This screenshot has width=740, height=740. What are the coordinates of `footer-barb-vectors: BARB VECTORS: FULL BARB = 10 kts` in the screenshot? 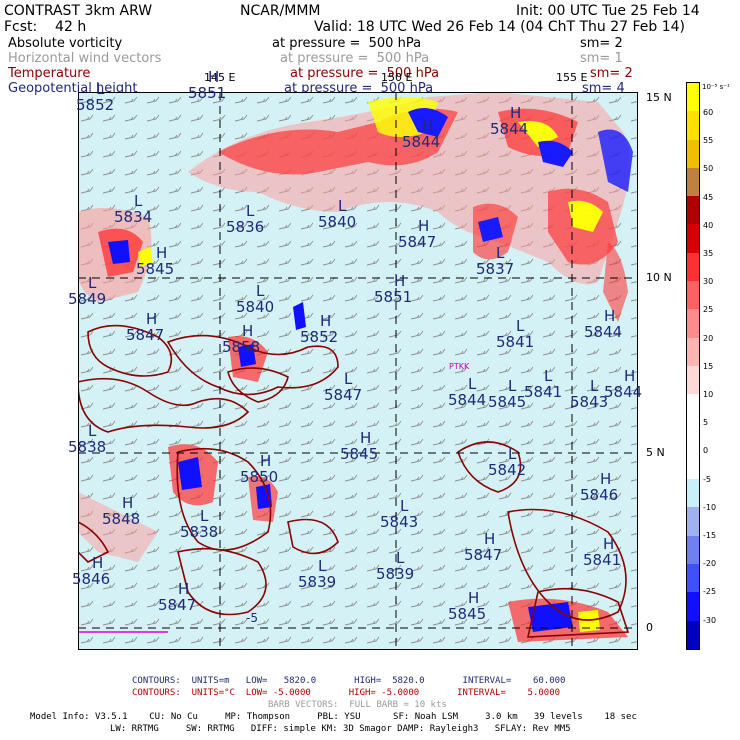 It's located at (357, 705).